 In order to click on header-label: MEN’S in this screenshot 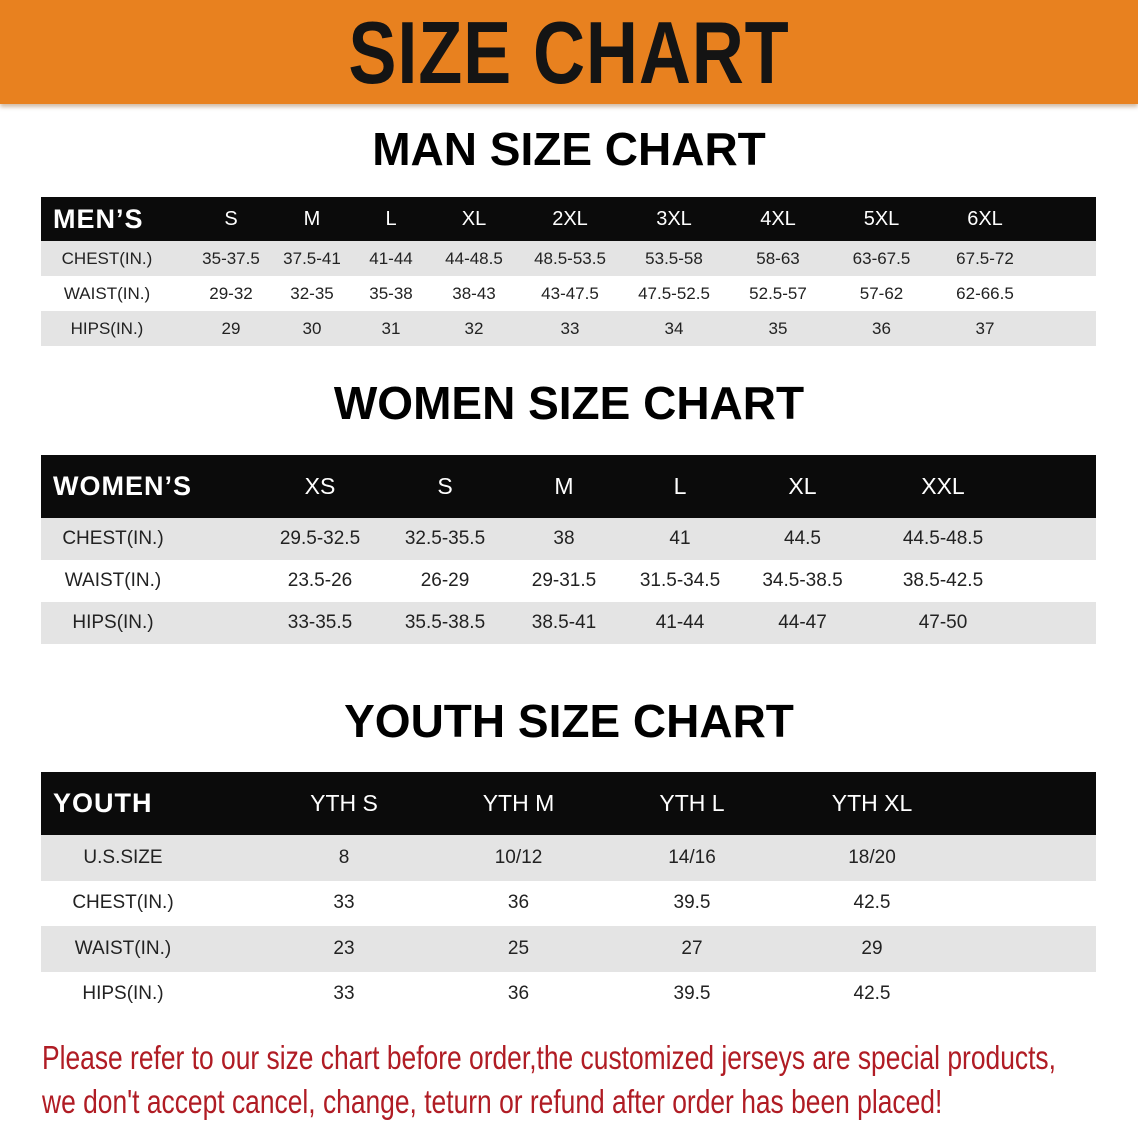, I will do `click(98, 218)`.